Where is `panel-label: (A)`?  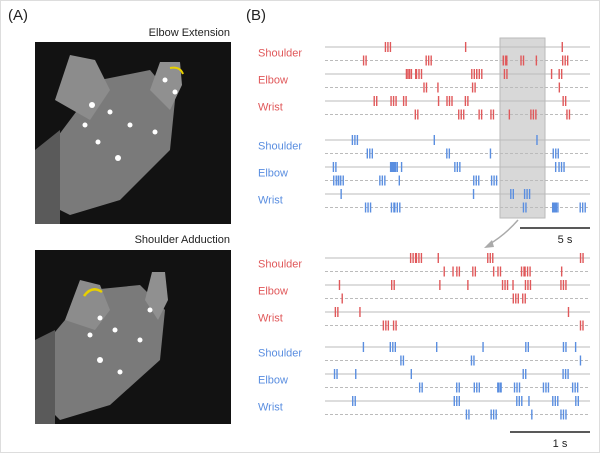
panel-label: (A) is located at coordinates (18, 15).